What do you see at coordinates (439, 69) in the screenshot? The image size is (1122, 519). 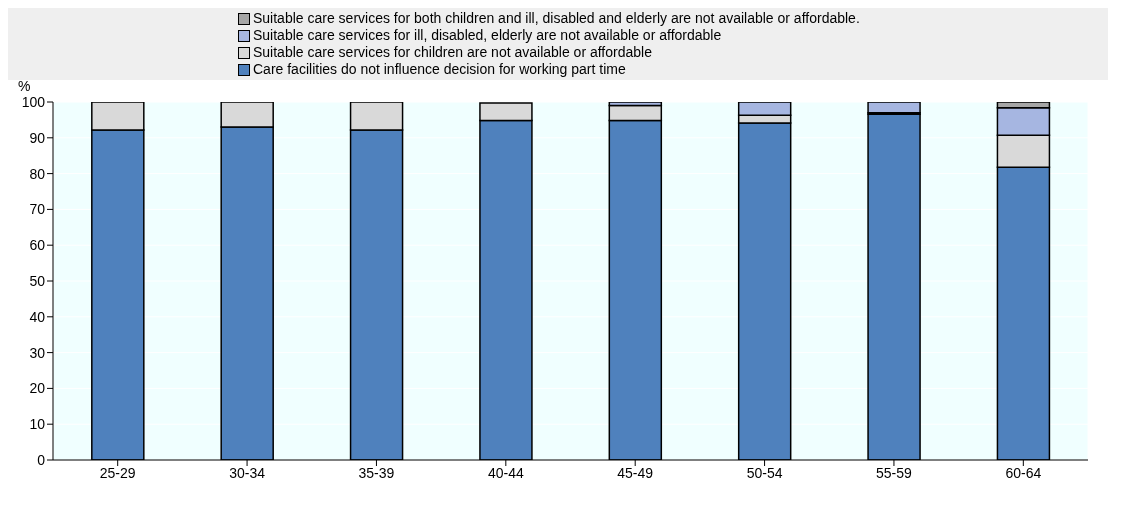 I see `legend-label: Care facilities do not influence decision for working part time` at bounding box center [439, 69].